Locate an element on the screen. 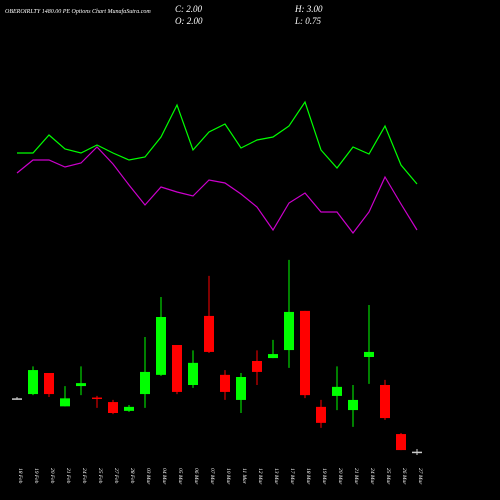  x-tick-label: 21 Mar is located at coordinates (356, 476).